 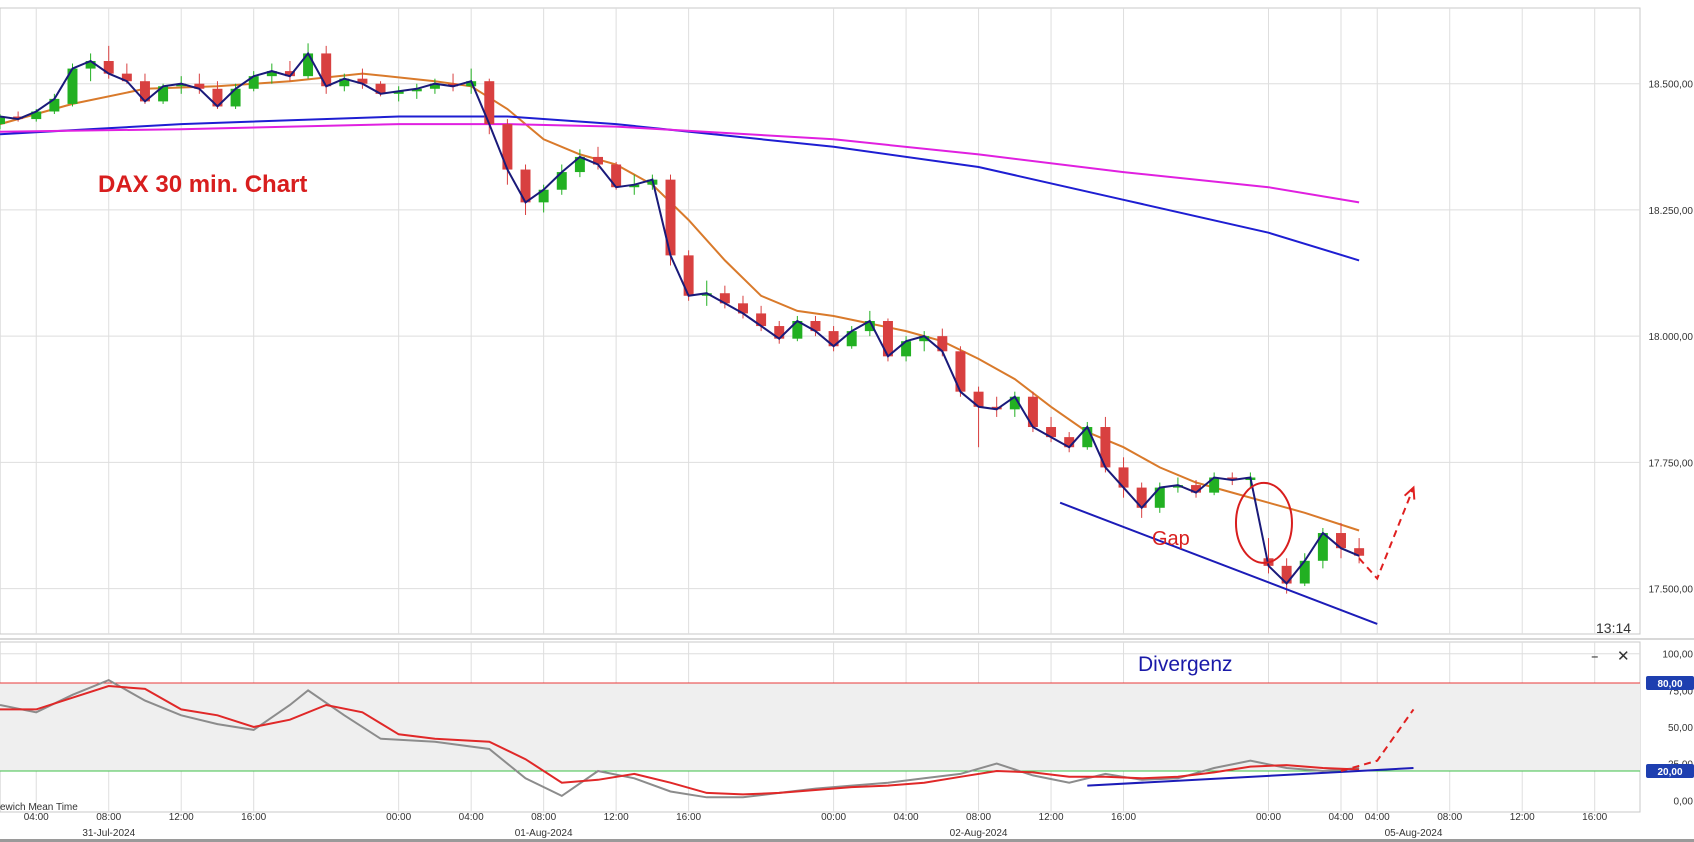 What do you see at coordinates (1263, 522) in the screenshot?
I see `gap-ellipse` at bounding box center [1263, 522].